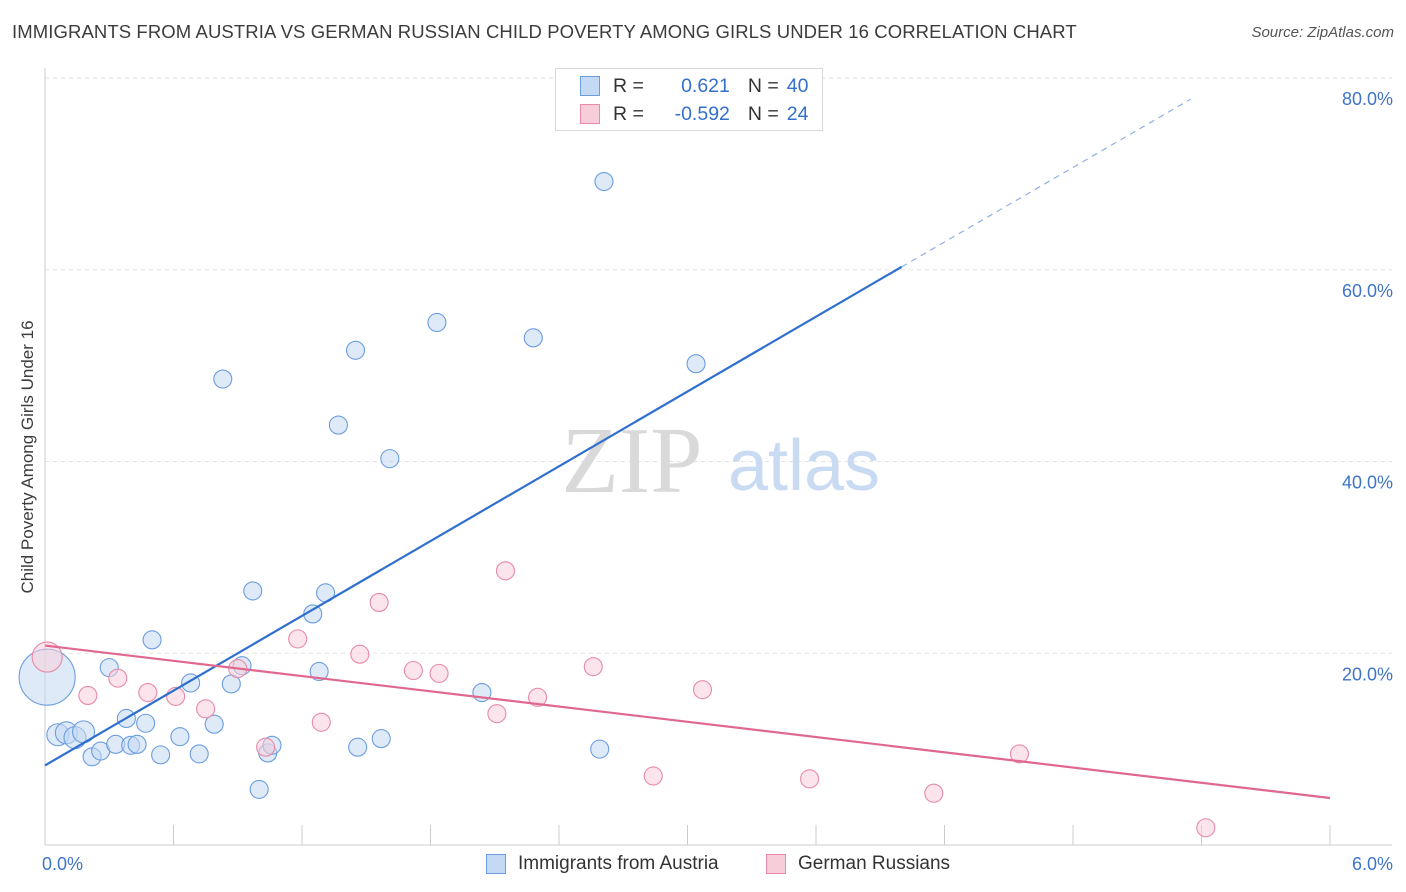  Describe the element at coordinates (62, 864) in the screenshot. I see `x-tick-label-min: 0.0%` at that location.